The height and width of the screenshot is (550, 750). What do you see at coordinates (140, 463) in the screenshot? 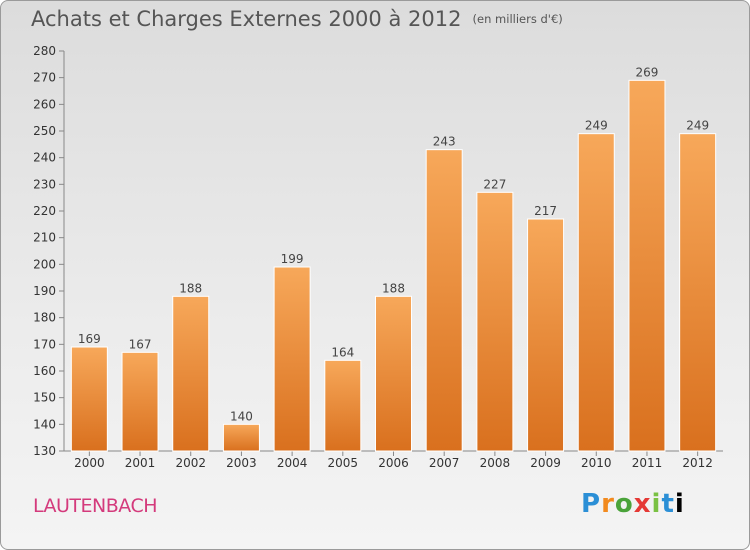
I see `x-tick-label: 2001` at bounding box center [140, 463].